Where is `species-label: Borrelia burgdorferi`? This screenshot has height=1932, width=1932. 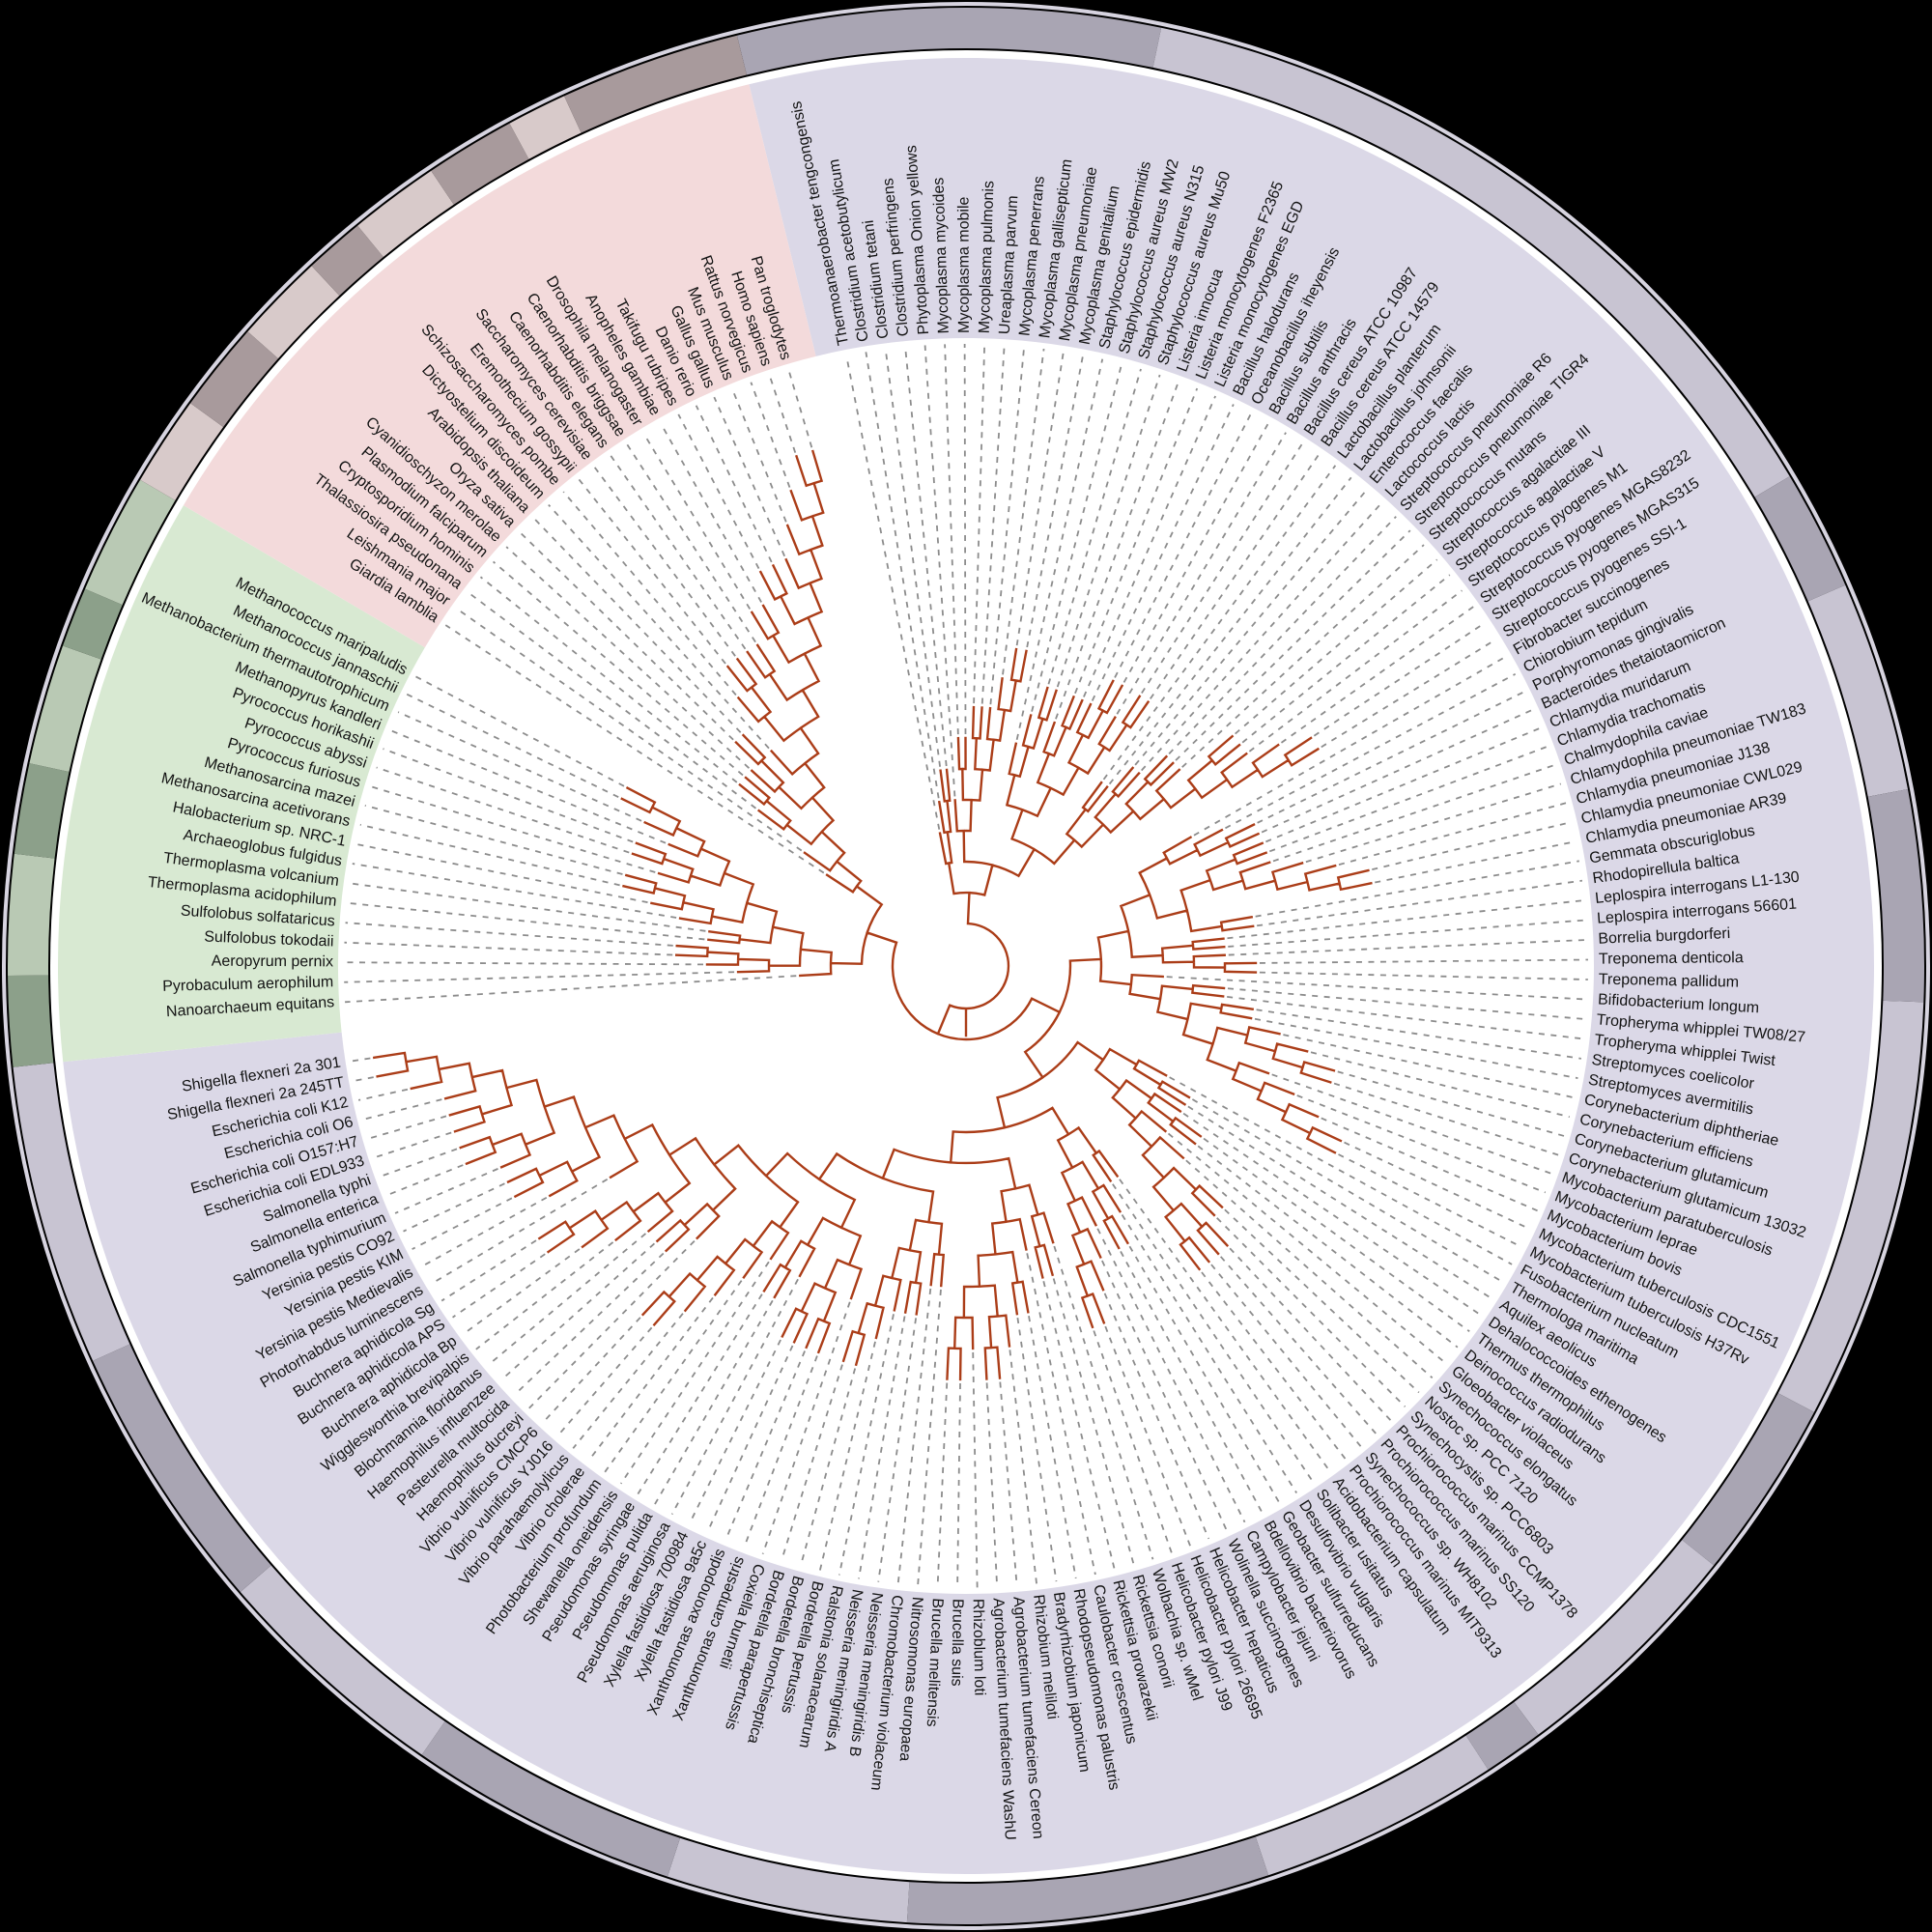
species-label: Borrelia burgdorferi is located at coordinates (1664, 936).